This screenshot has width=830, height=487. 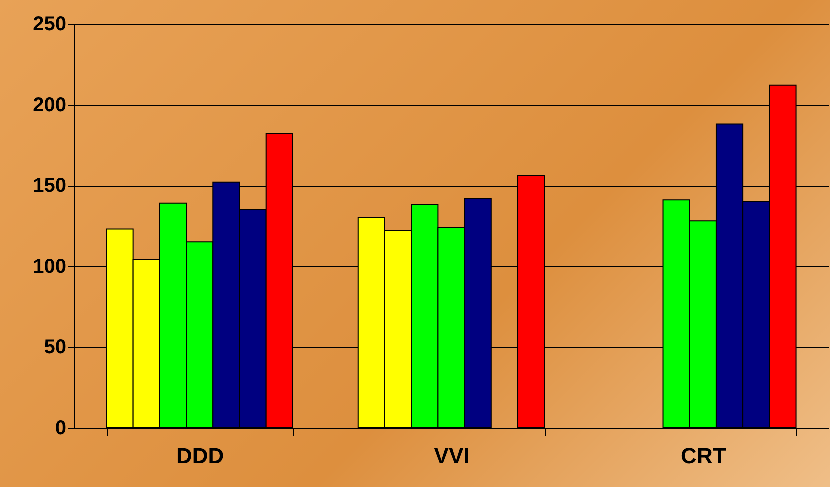 What do you see at coordinates (704, 456) in the screenshot?
I see `x-tick-label: CRT` at bounding box center [704, 456].